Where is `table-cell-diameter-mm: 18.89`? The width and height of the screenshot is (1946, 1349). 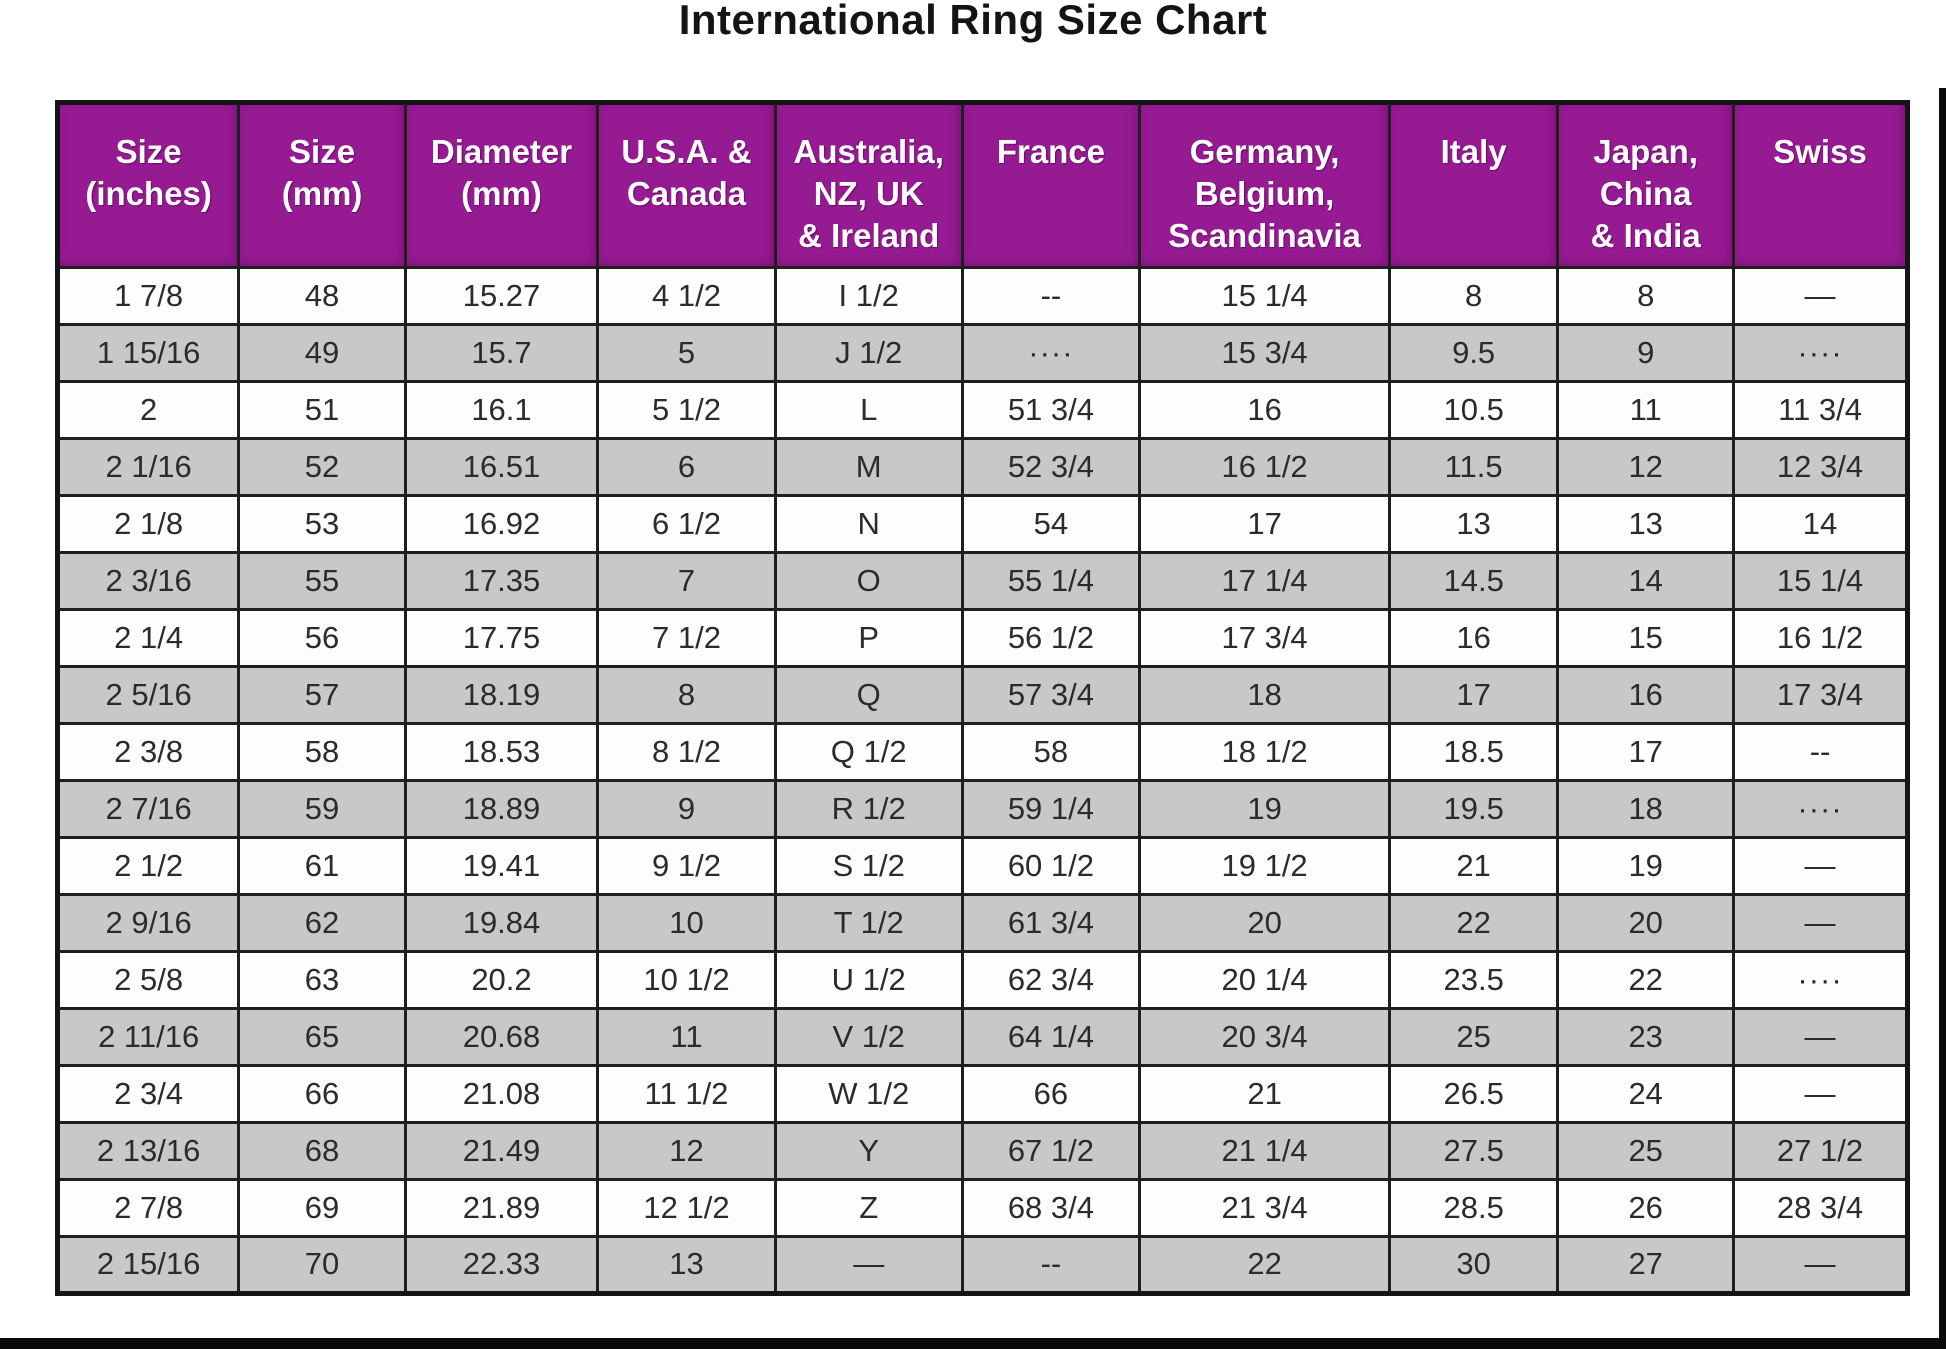 table-cell-diameter-mm: 18.89 is located at coordinates (501, 808).